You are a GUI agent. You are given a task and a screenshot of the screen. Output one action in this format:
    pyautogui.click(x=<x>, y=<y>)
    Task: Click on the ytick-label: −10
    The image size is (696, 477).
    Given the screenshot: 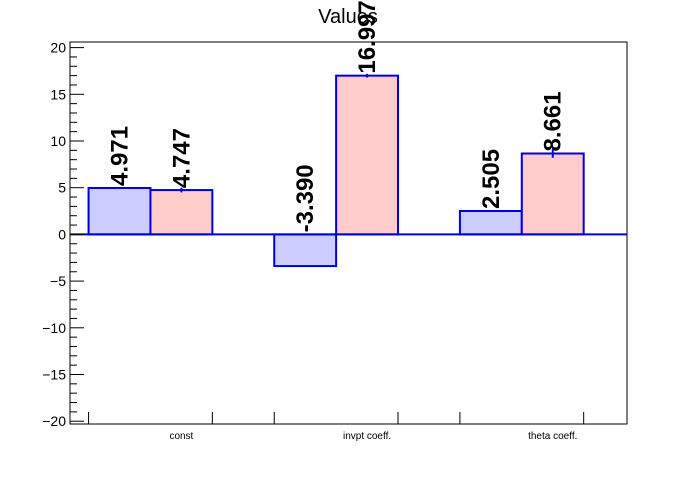 What is the action you would take?
    pyautogui.click(x=54, y=328)
    